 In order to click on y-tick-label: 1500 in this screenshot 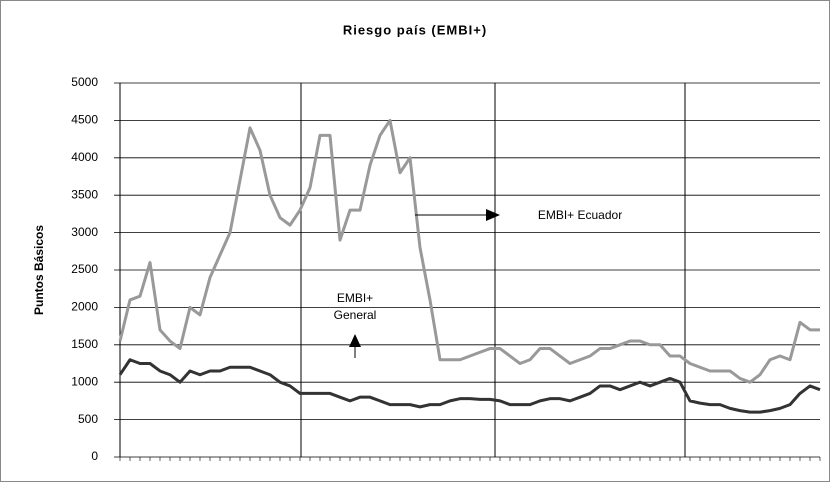, I will do `click(84, 344)`.